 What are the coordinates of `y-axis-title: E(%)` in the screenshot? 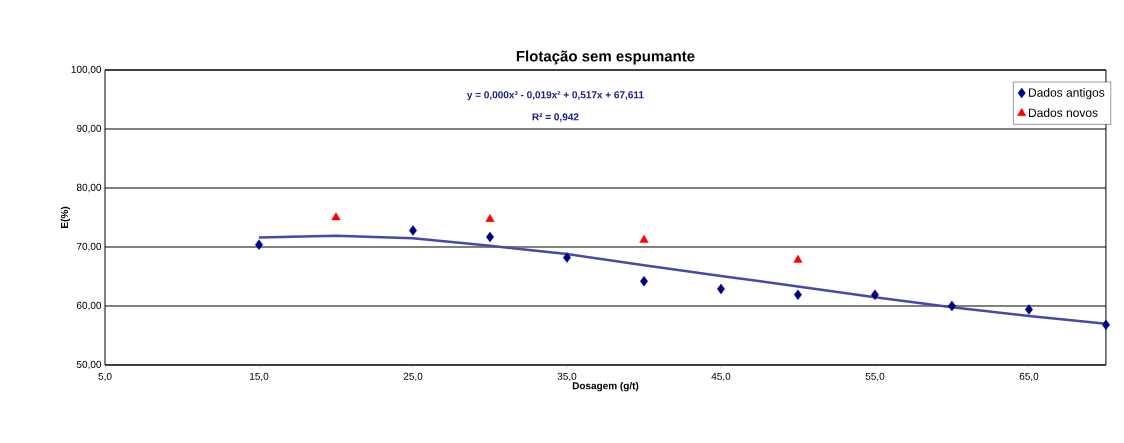 It's located at (65, 217).